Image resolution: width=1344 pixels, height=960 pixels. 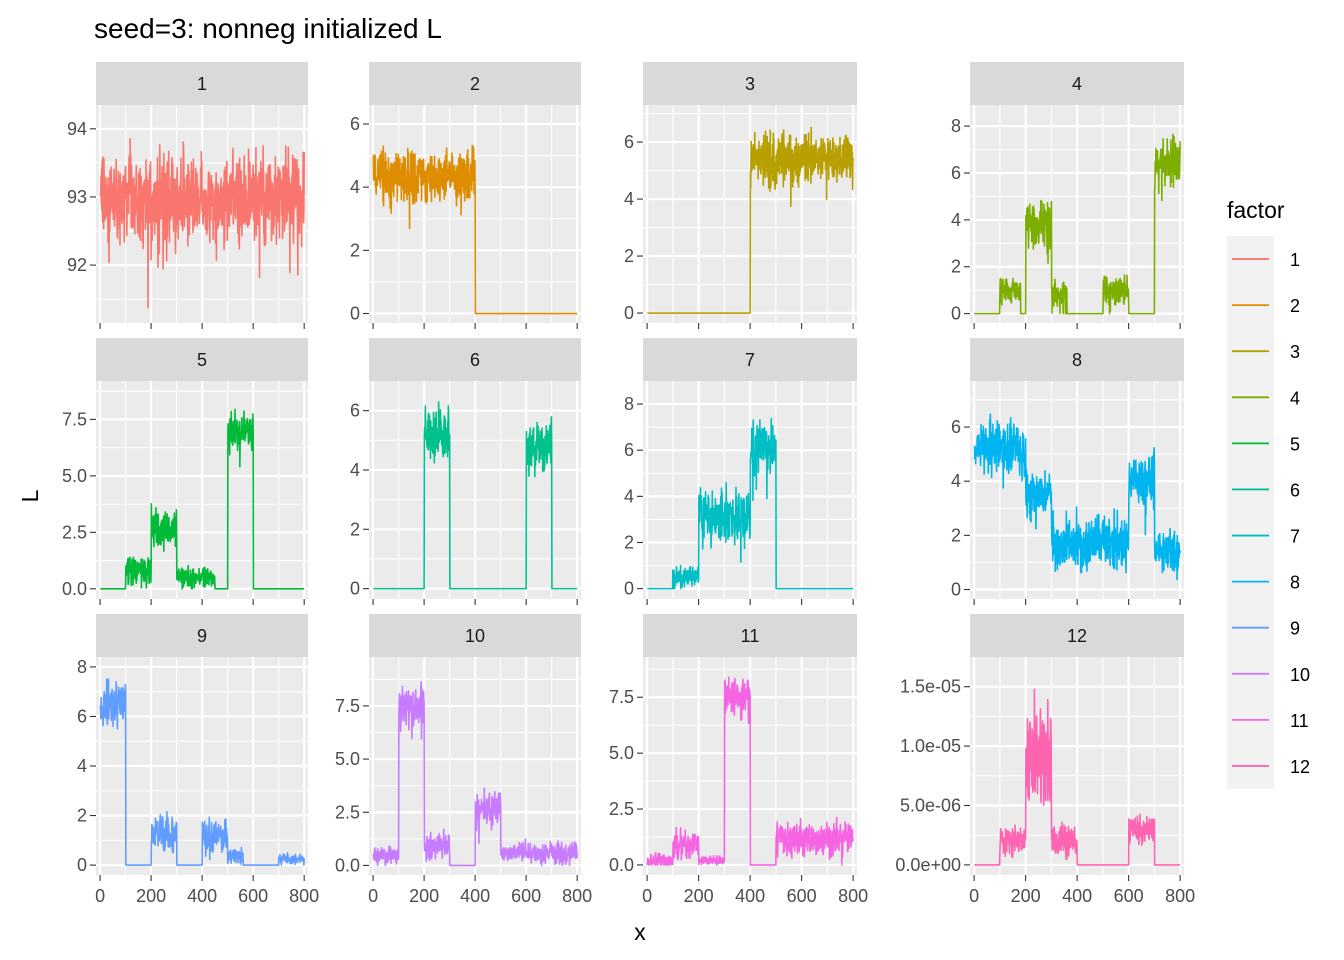 I want to click on legend-label-6: 6, so click(x=1295, y=490).